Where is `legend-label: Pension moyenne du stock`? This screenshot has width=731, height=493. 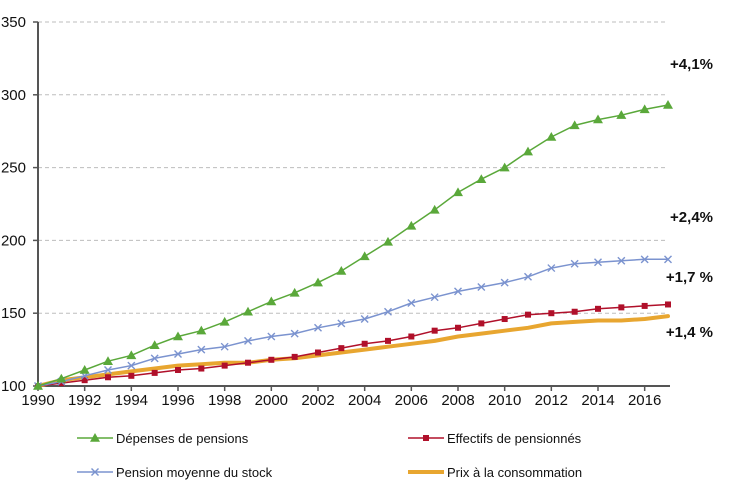
legend-label: Pension moyenne du stock is located at coordinates (194, 472).